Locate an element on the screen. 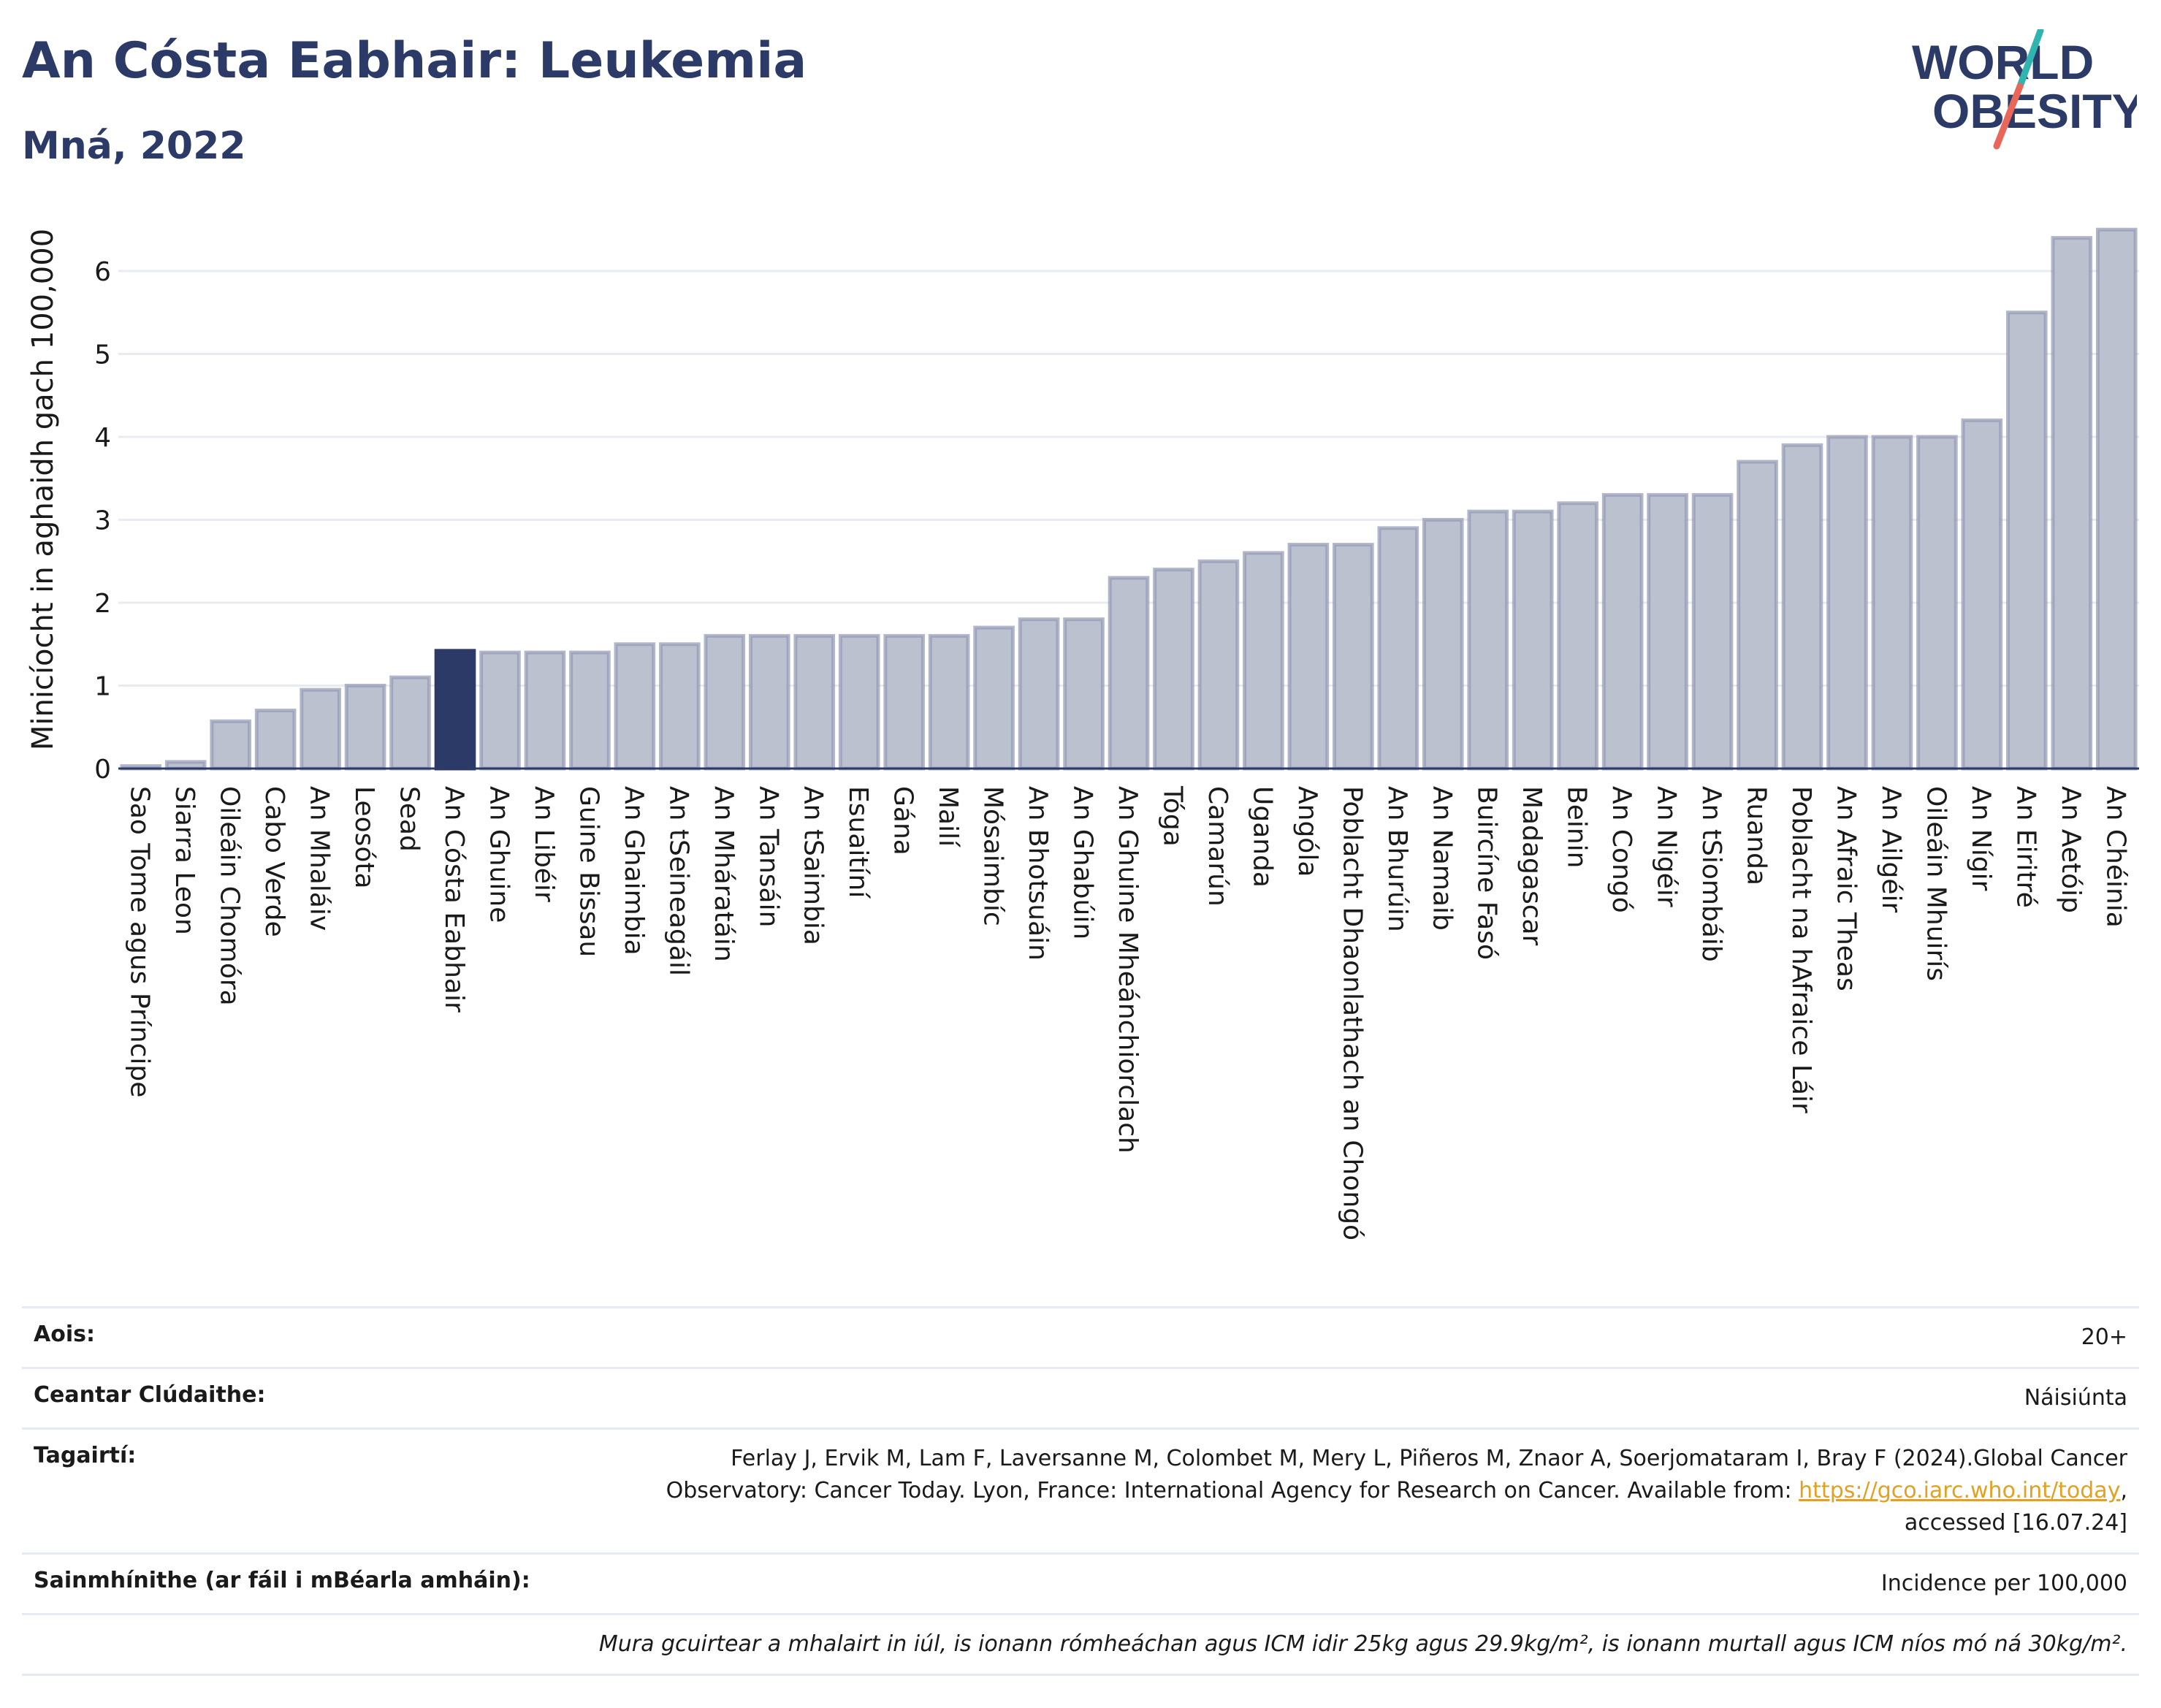  x-tick-label: An Afraic Theas is located at coordinates (1846, 888).